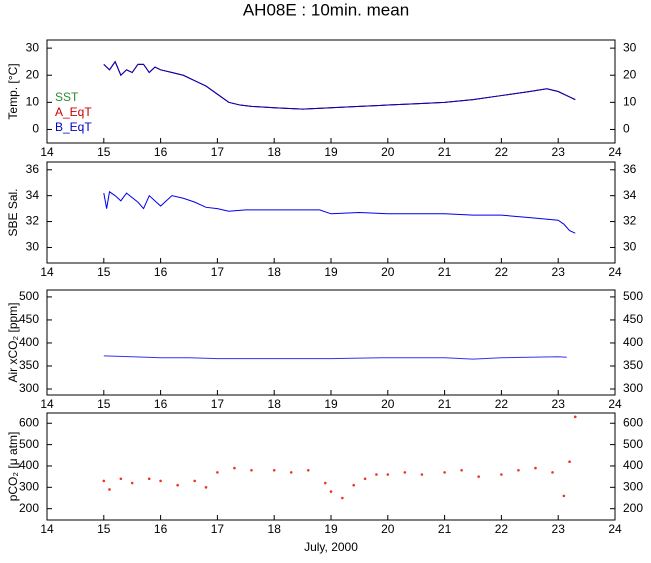  What do you see at coordinates (29, 319) in the screenshot?
I see `y-tick-label: 450` at bounding box center [29, 319].